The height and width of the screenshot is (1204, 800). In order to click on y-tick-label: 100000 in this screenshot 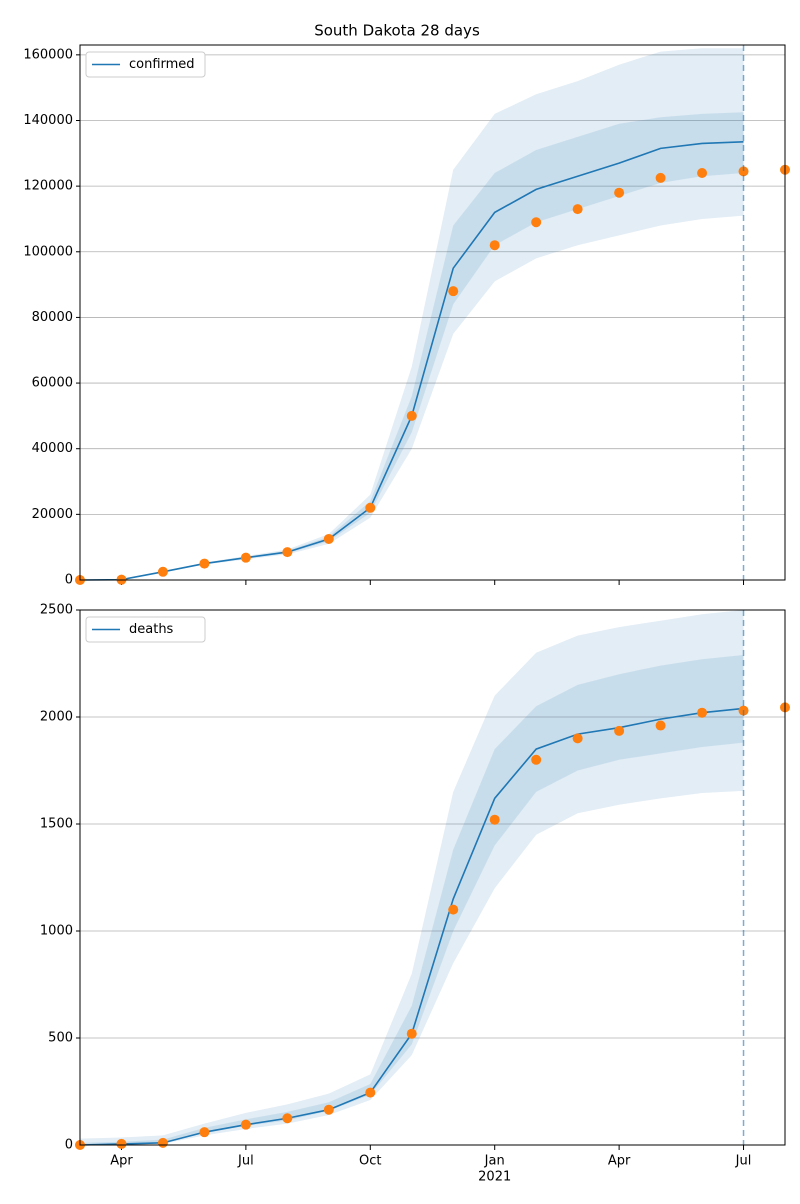, I will do `click(48, 251)`.